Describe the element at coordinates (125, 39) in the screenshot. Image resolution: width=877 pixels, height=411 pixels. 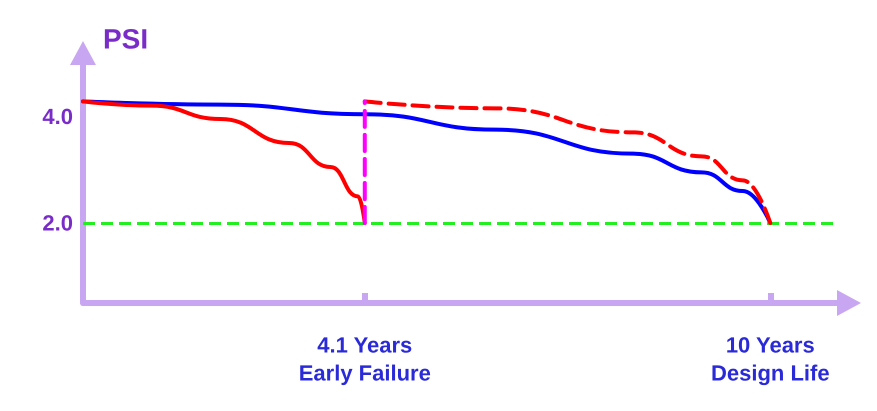
I see `y-axis-title: PSI` at that location.